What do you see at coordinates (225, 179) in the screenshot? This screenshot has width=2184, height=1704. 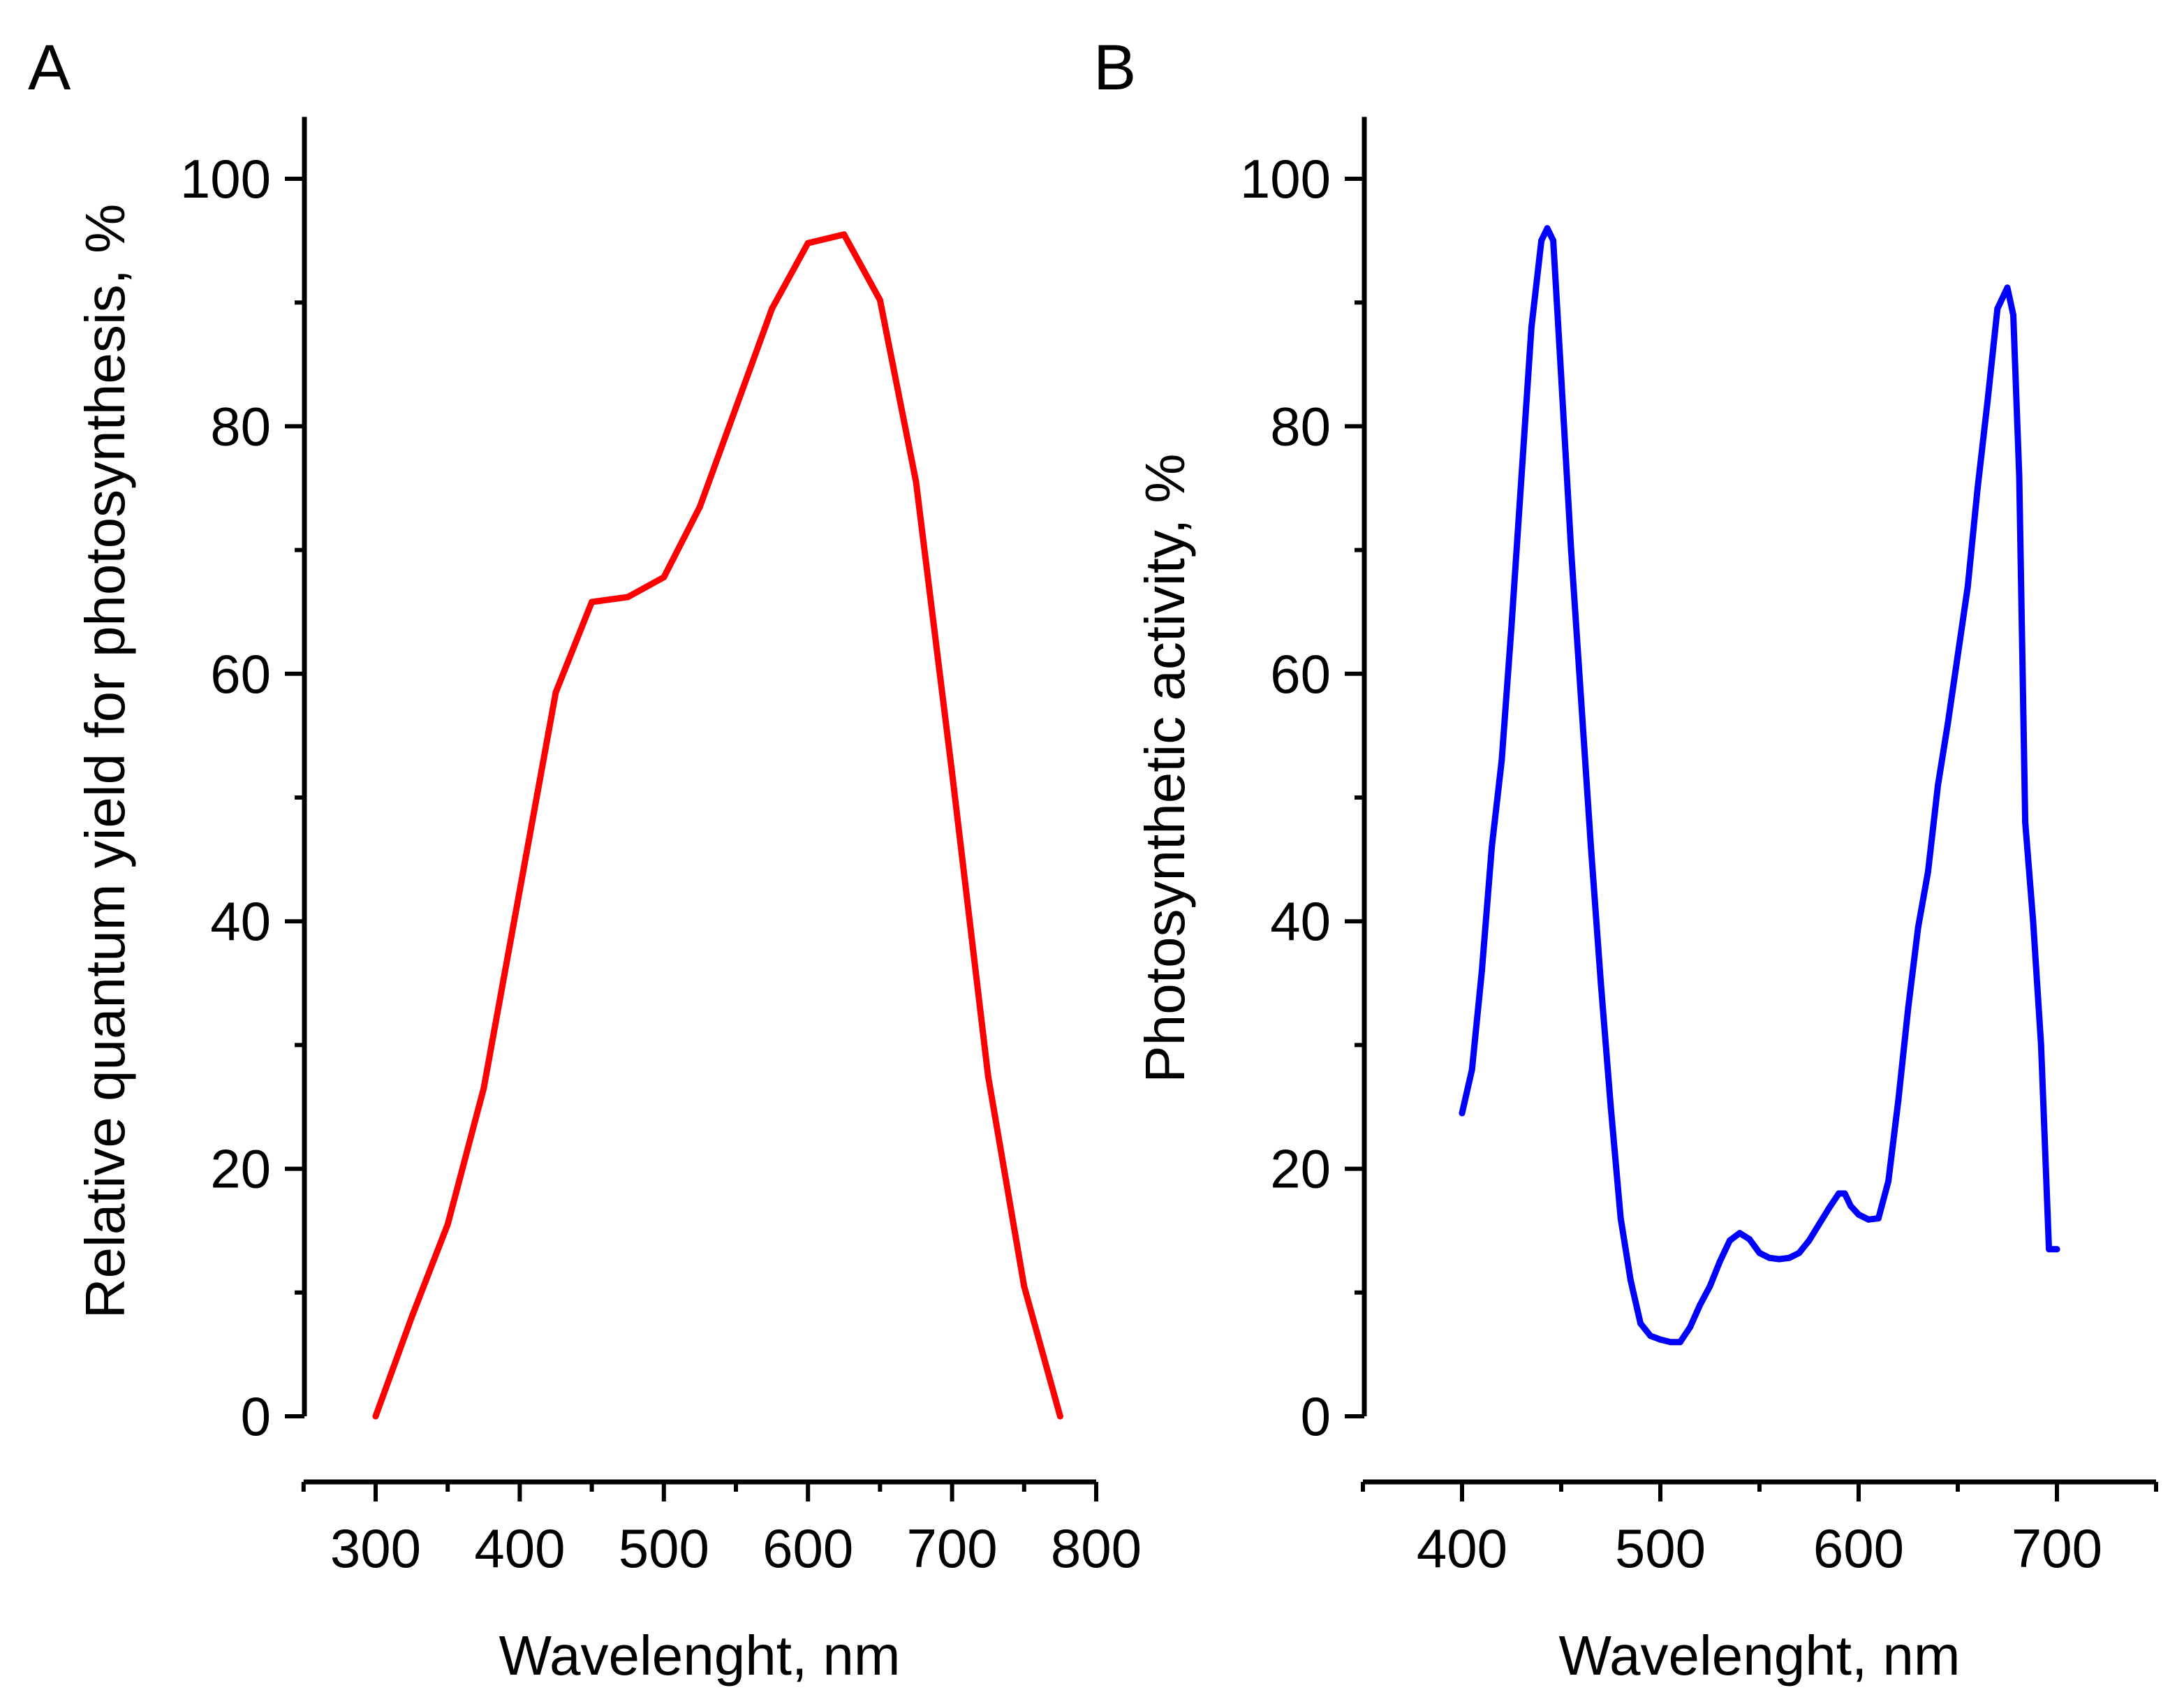 I see `panel-a-y-tick-label: 100` at bounding box center [225, 179].